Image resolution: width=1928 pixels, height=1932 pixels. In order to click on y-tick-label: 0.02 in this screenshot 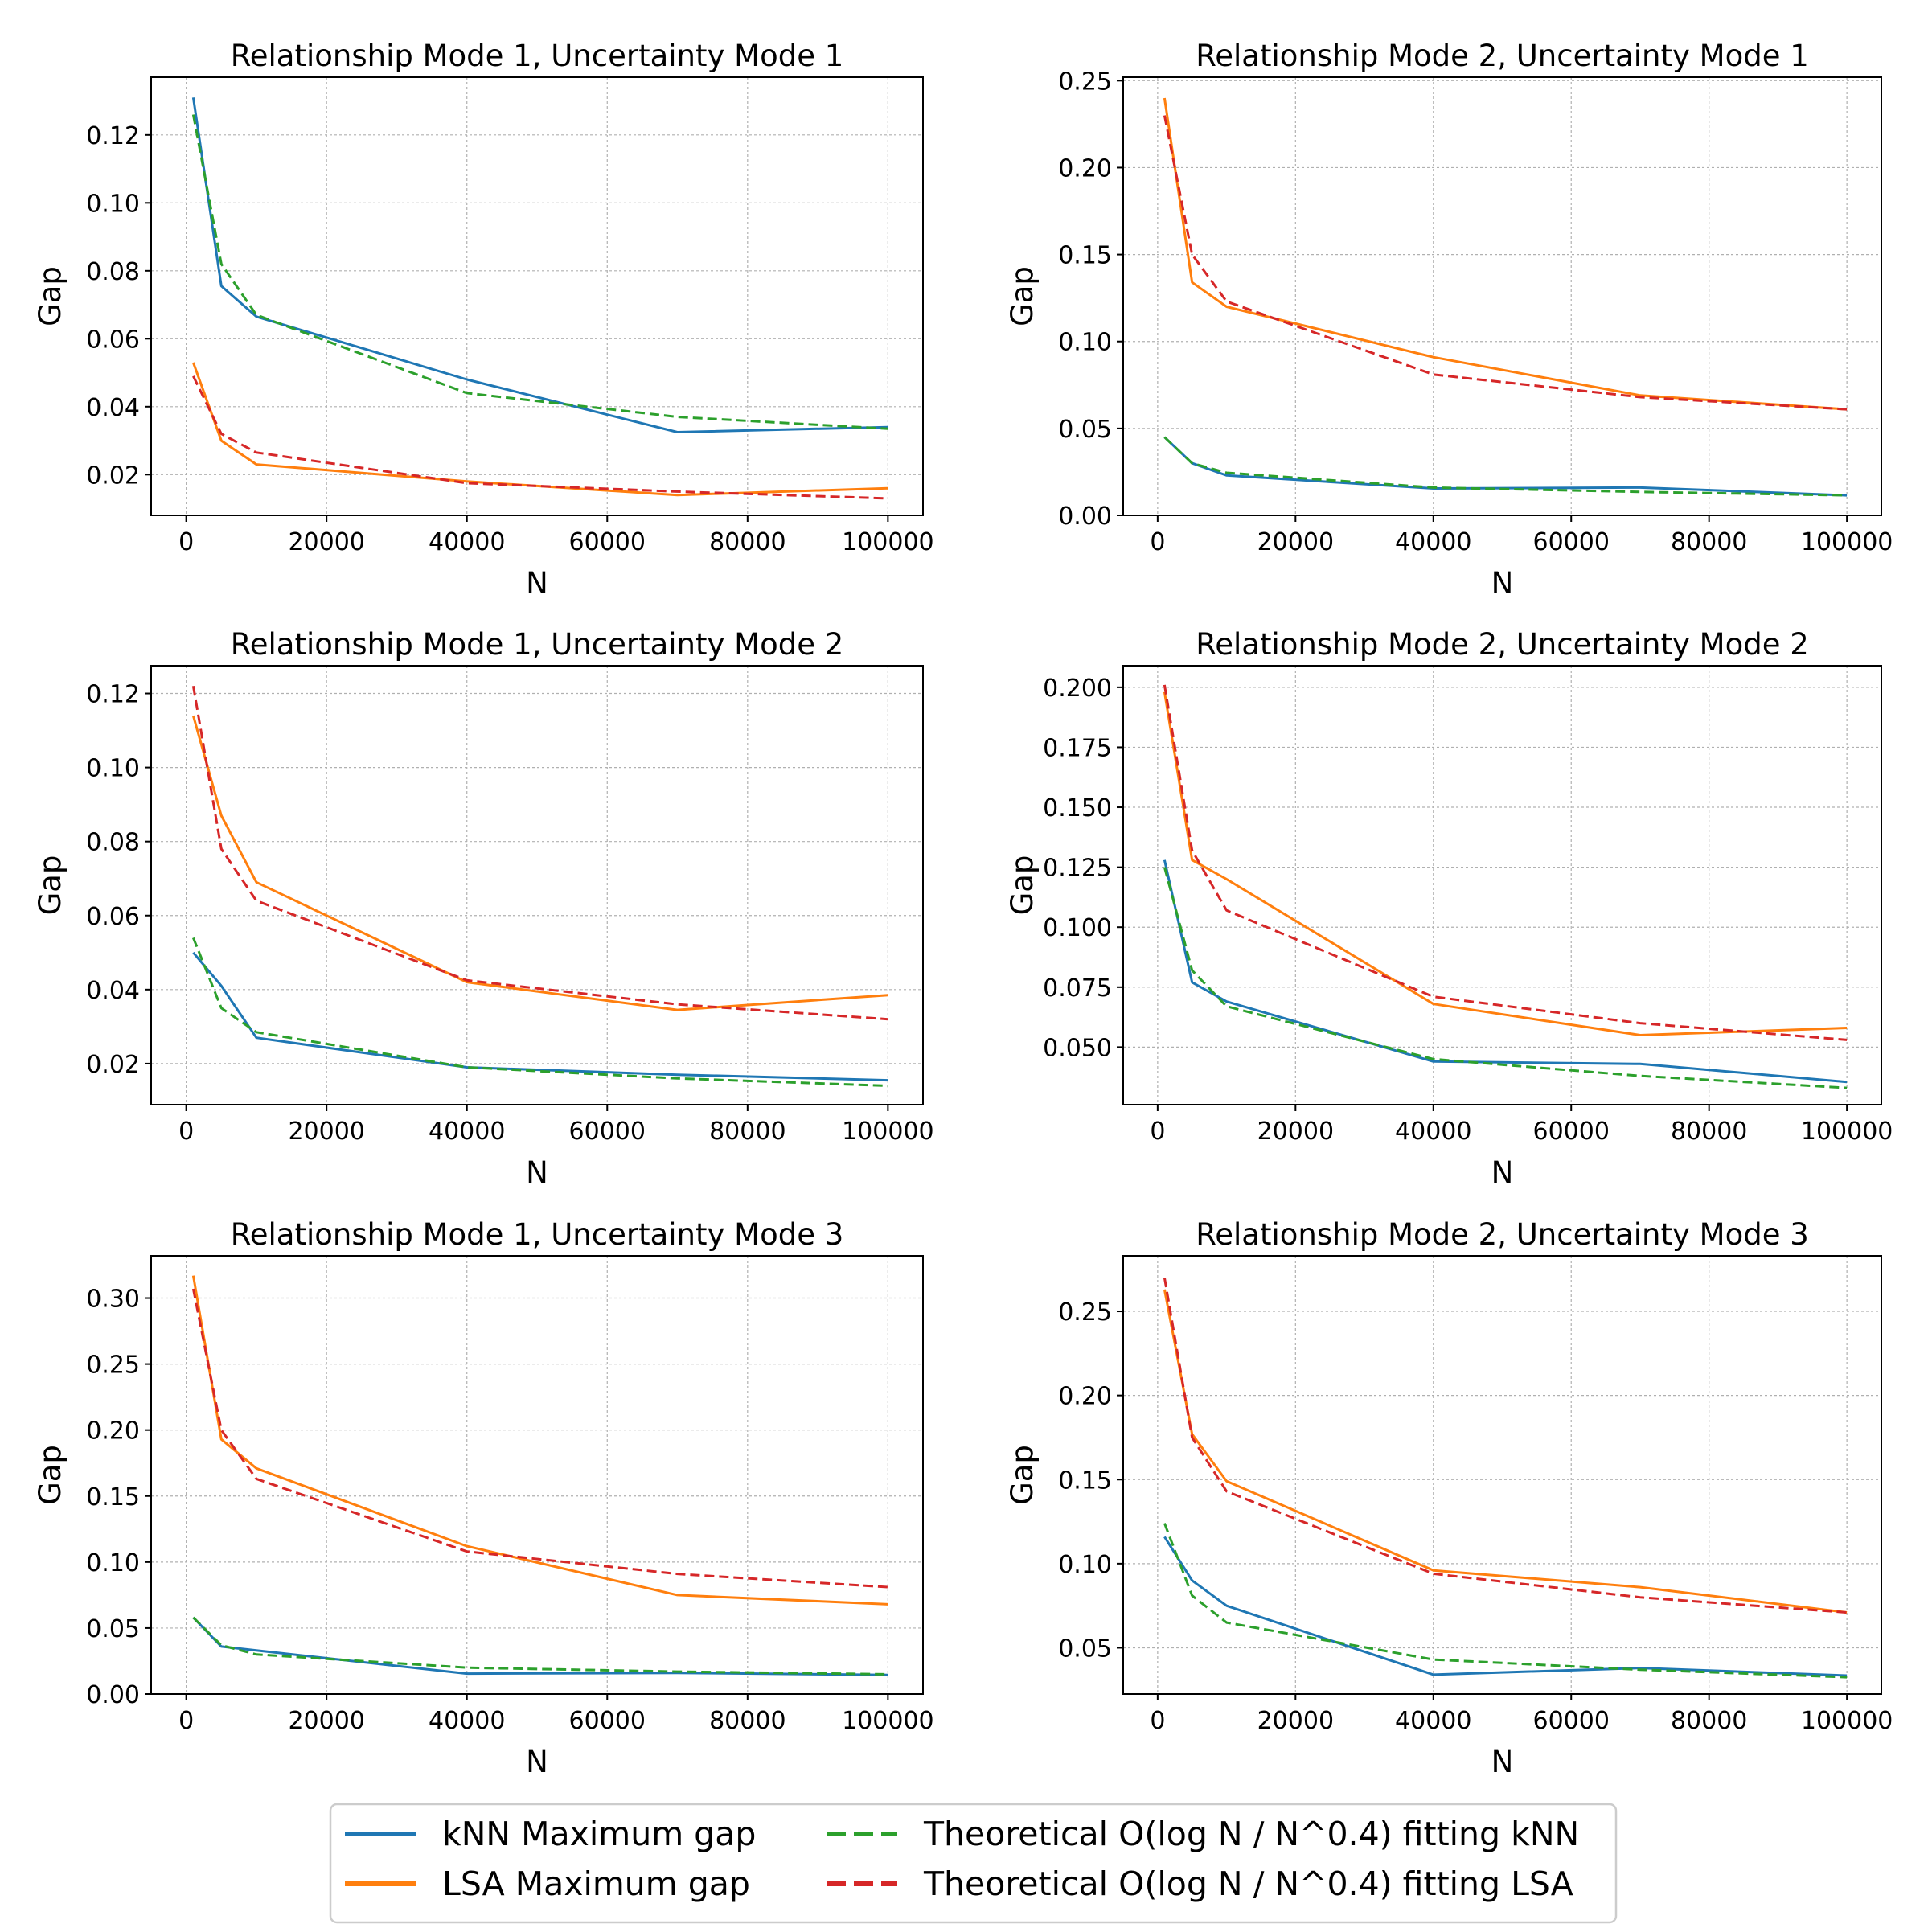, I will do `click(113, 475)`.